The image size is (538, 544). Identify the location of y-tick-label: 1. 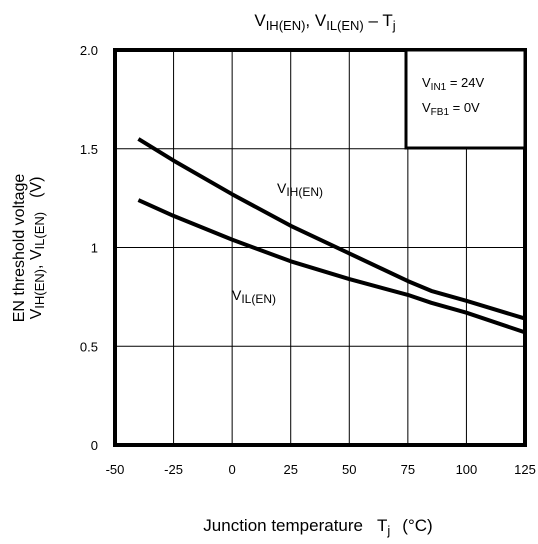
(94, 248).